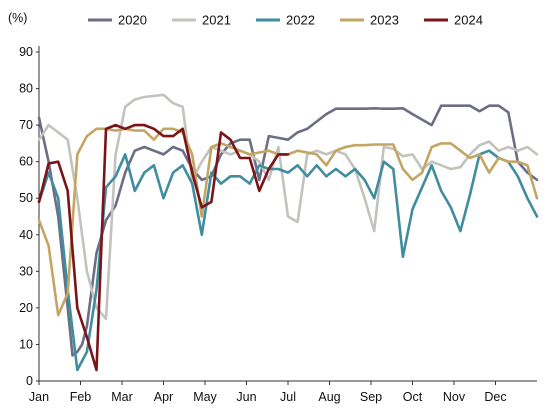  I want to click on y-tick-label: 60, so click(26, 162).